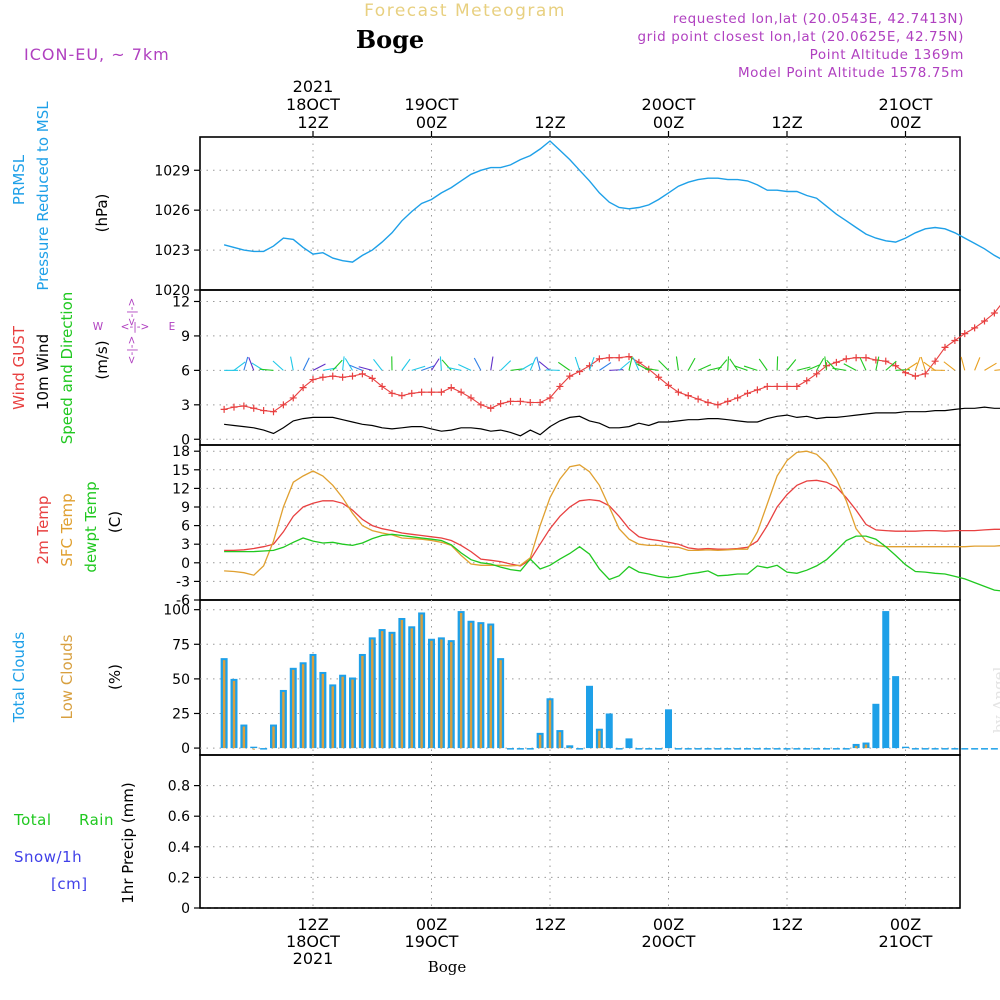 The height and width of the screenshot is (1000, 1000). Describe the element at coordinates (185, 749) in the screenshot. I see `clouds-ytick-label: 0` at that location.